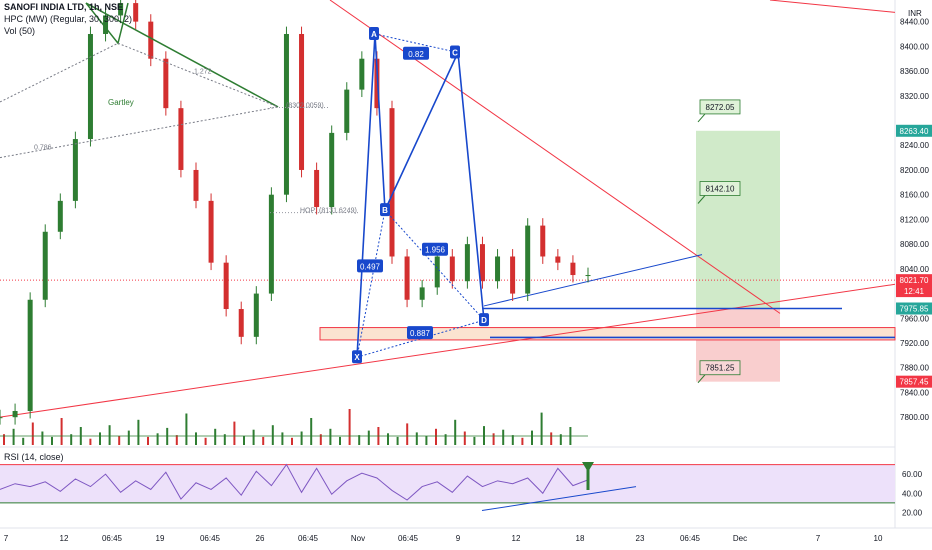 Image resolution: width=932 pixels, height=550 pixels. What do you see at coordinates (371, 284) in the screenshot?
I see `xb-leg` at bounding box center [371, 284].